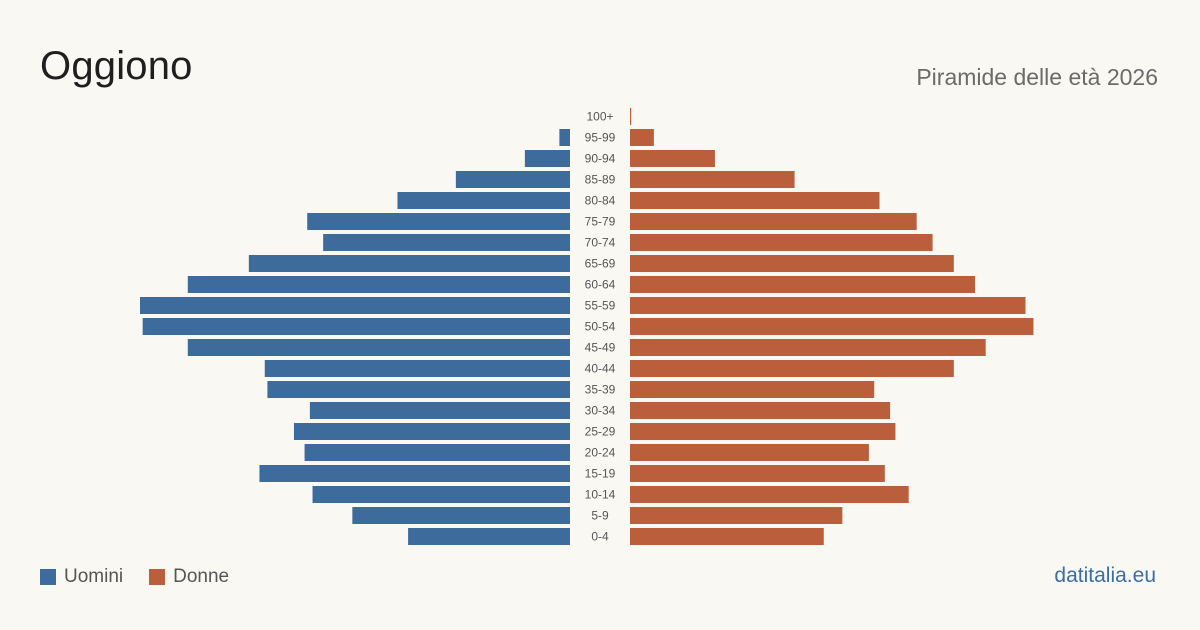  Describe the element at coordinates (600, 138) in the screenshot. I see `age-label-95-99: 95-99` at that location.